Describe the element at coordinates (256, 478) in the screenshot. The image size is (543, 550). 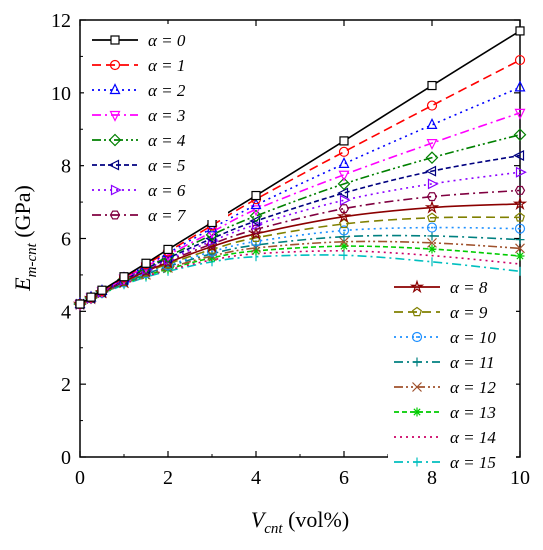
I see `x-tick-label: 4` at that location.